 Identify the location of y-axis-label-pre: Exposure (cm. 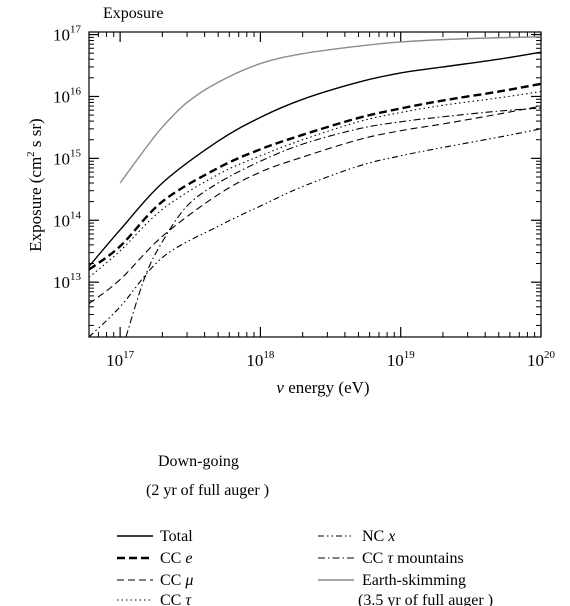
(35, 204).